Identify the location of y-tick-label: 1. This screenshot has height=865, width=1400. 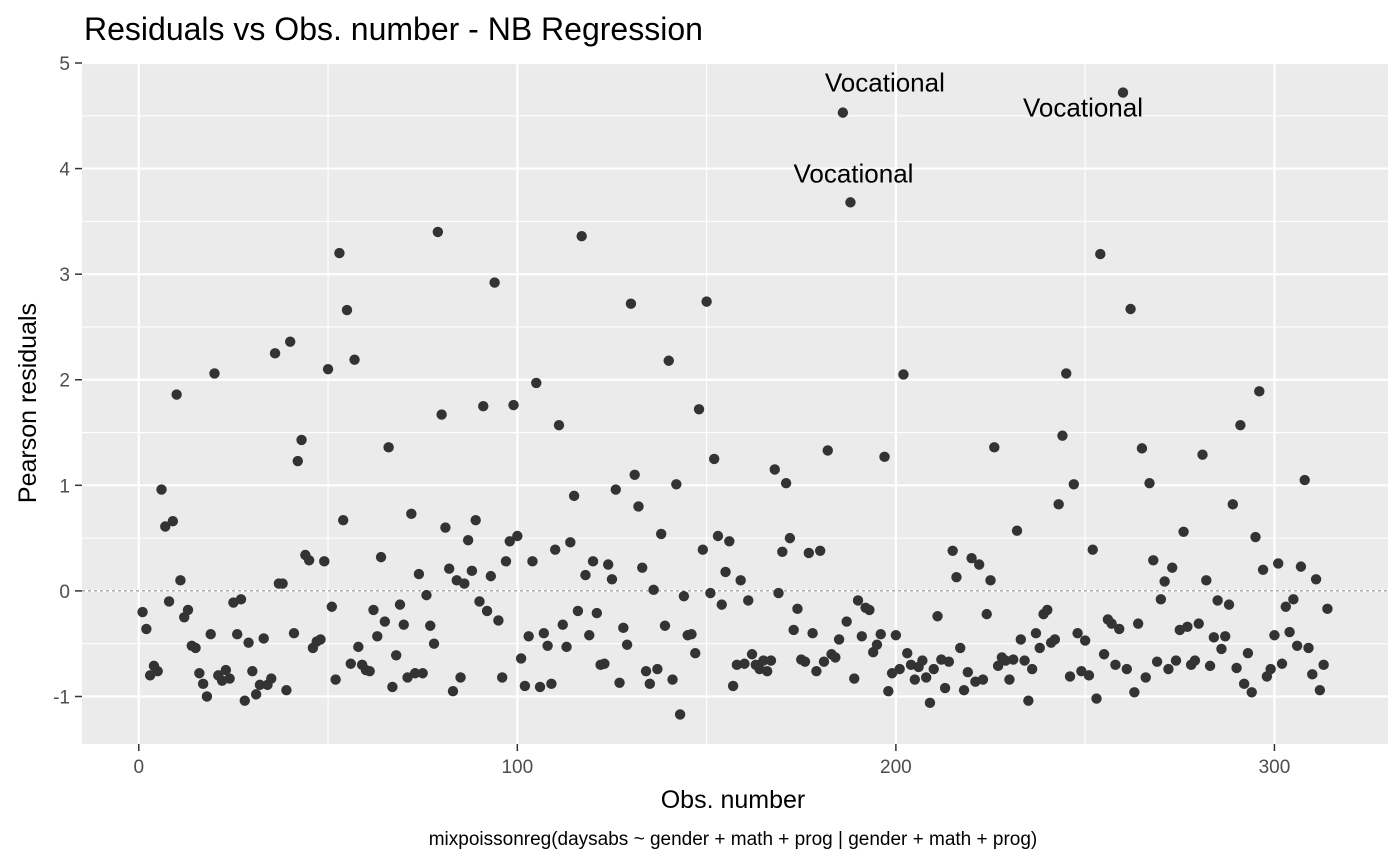
(64, 486).